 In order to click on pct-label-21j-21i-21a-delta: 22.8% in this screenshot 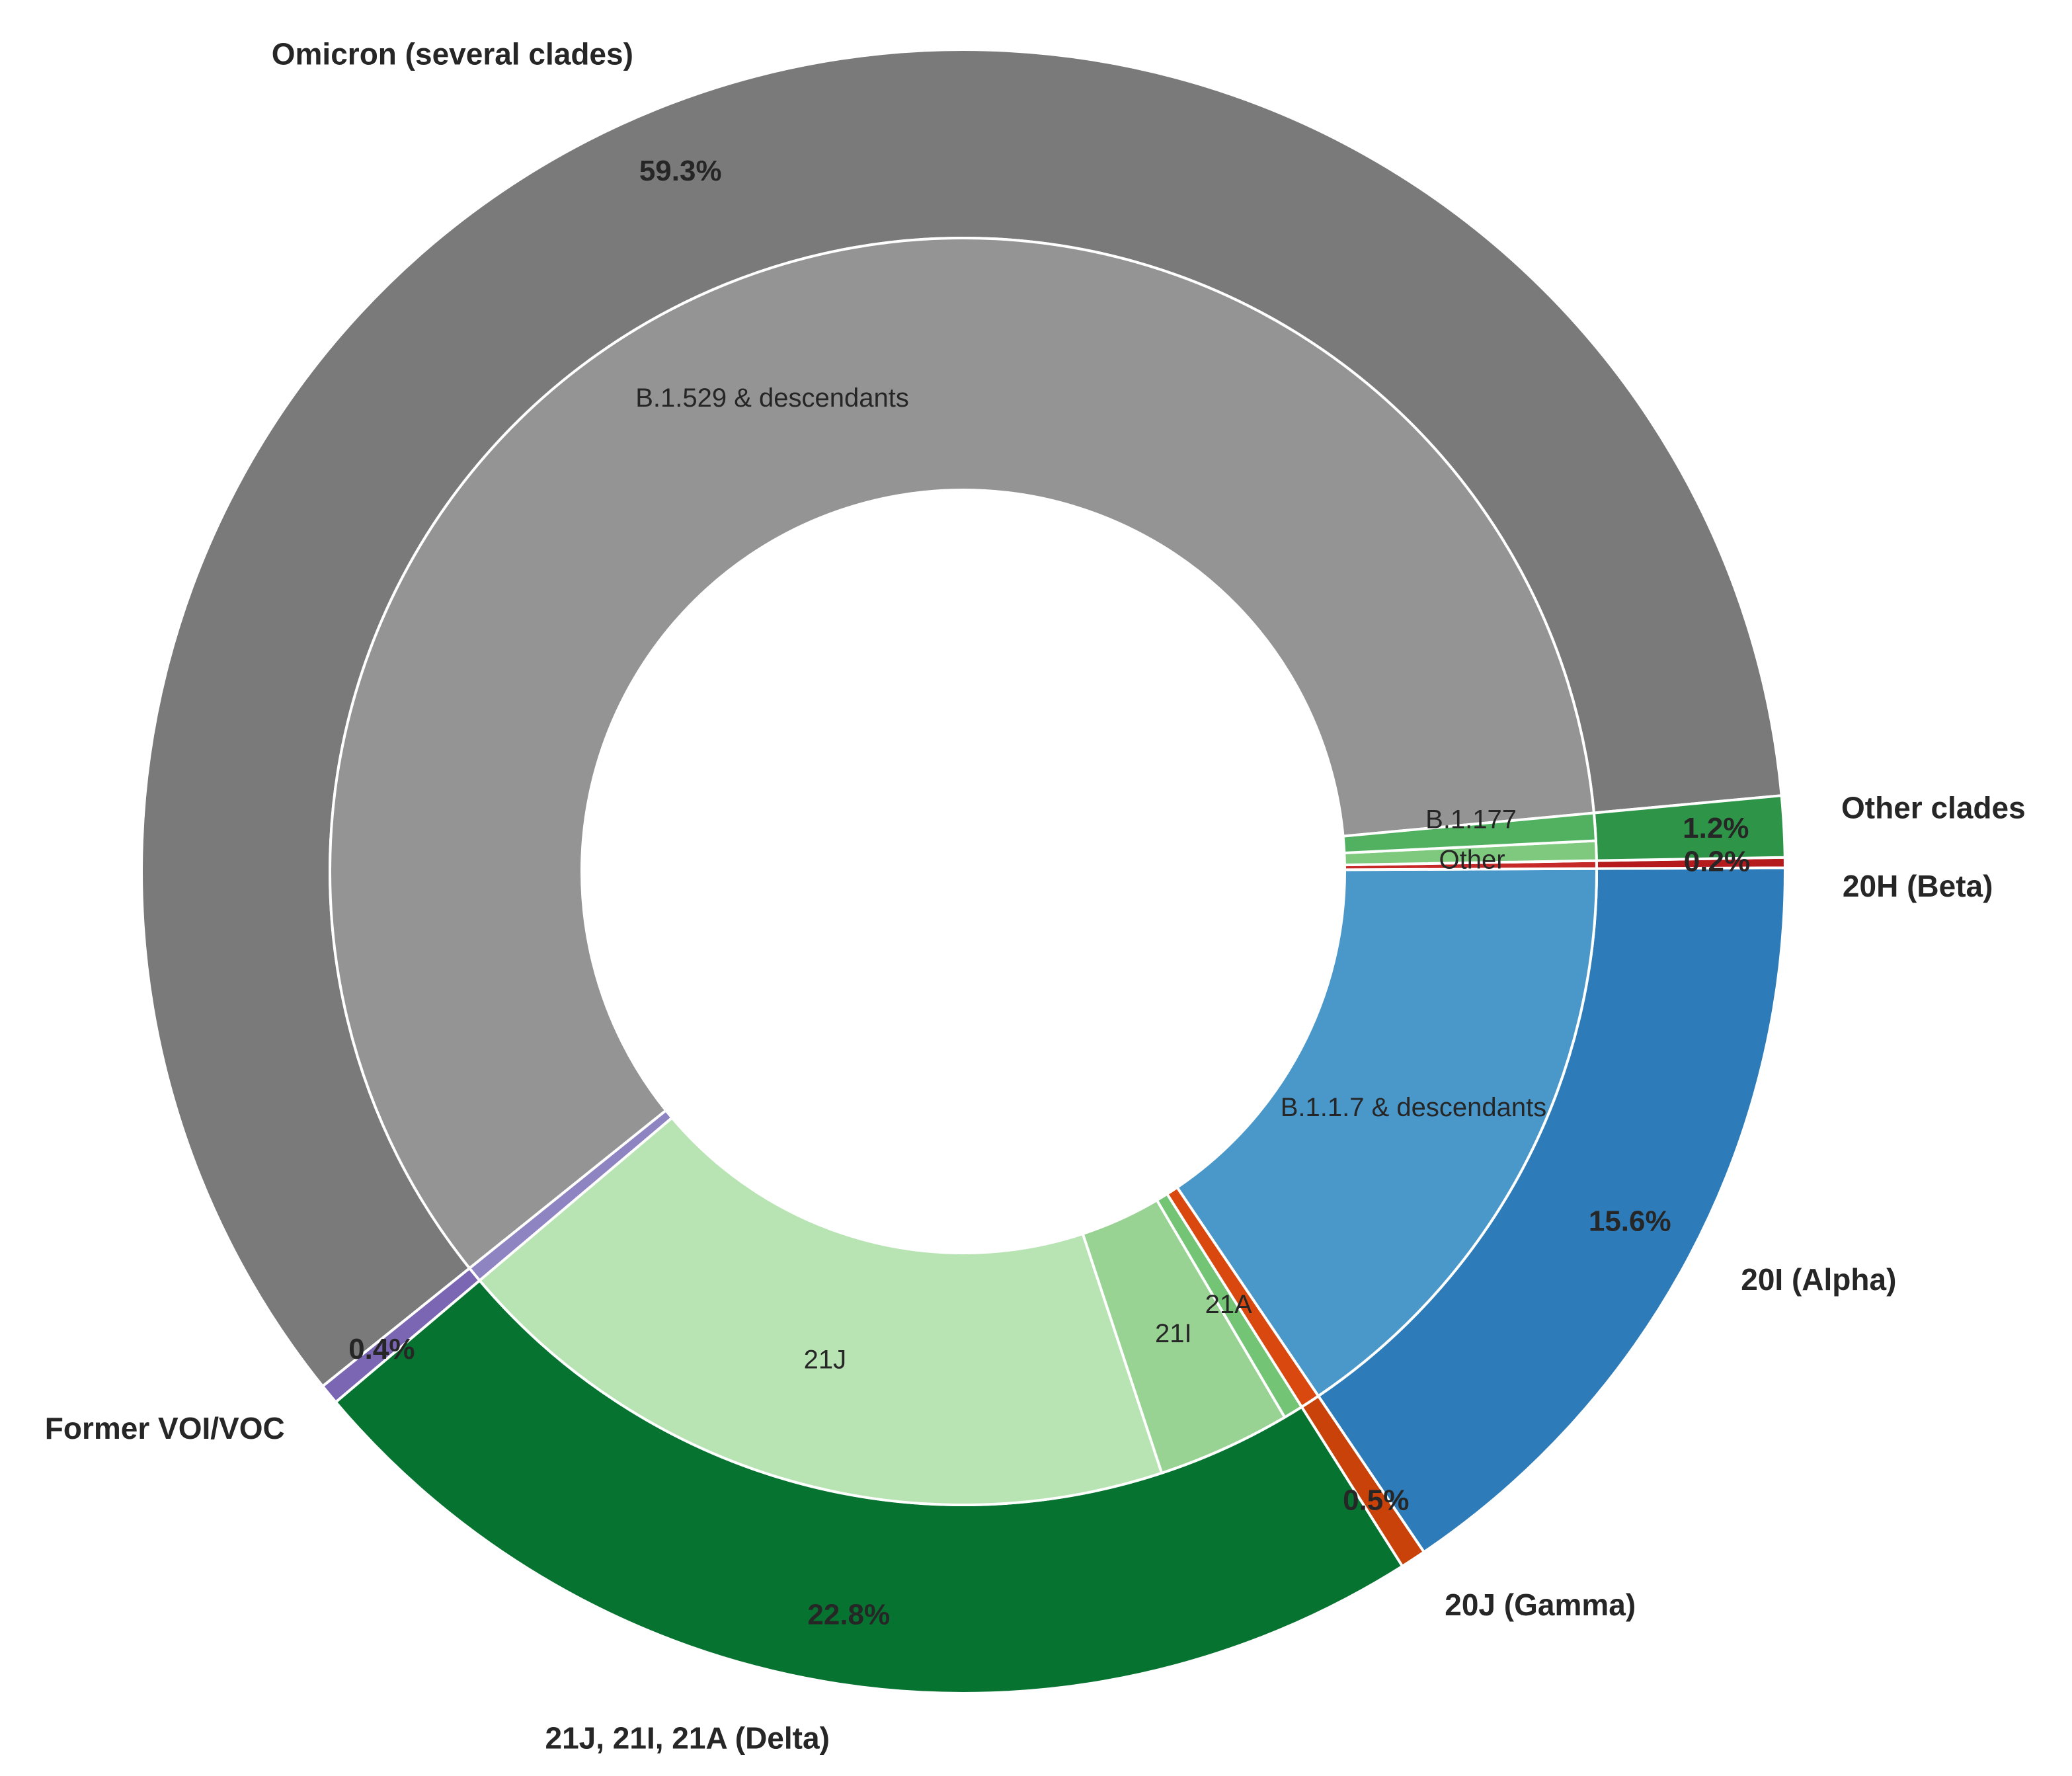, I will do `click(848, 1614)`.